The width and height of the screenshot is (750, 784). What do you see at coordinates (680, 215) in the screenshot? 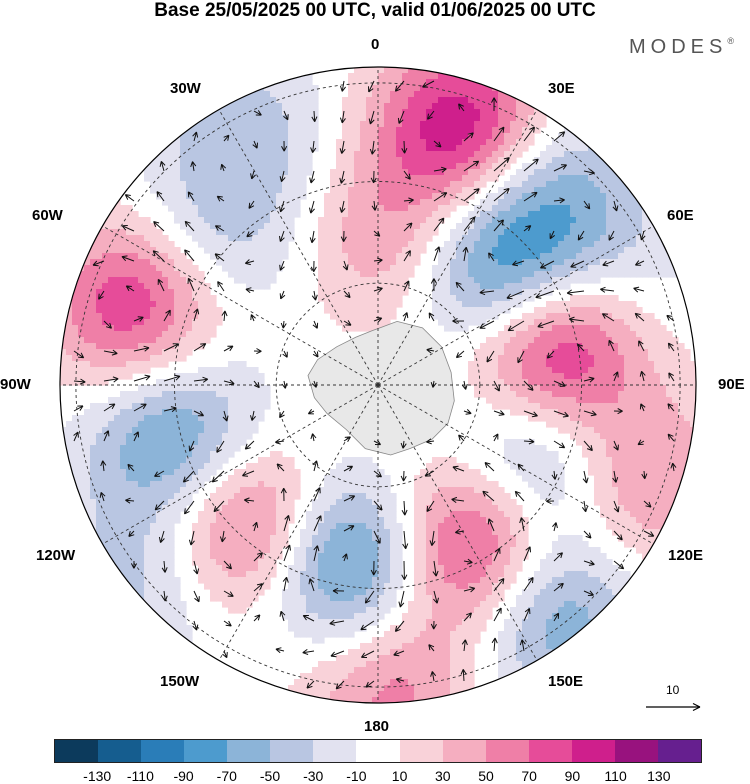
I see `lon-label-60e: 60E` at bounding box center [680, 215].